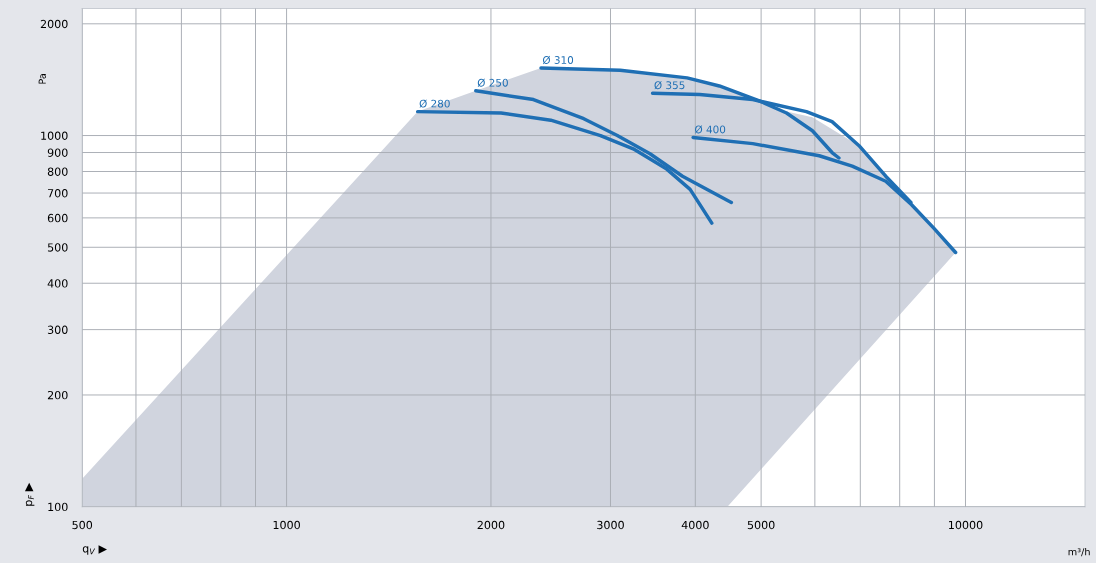 Image resolution: width=1096 pixels, height=563 pixels. I want to click on y-tick-label: 600, so click(57, 218).